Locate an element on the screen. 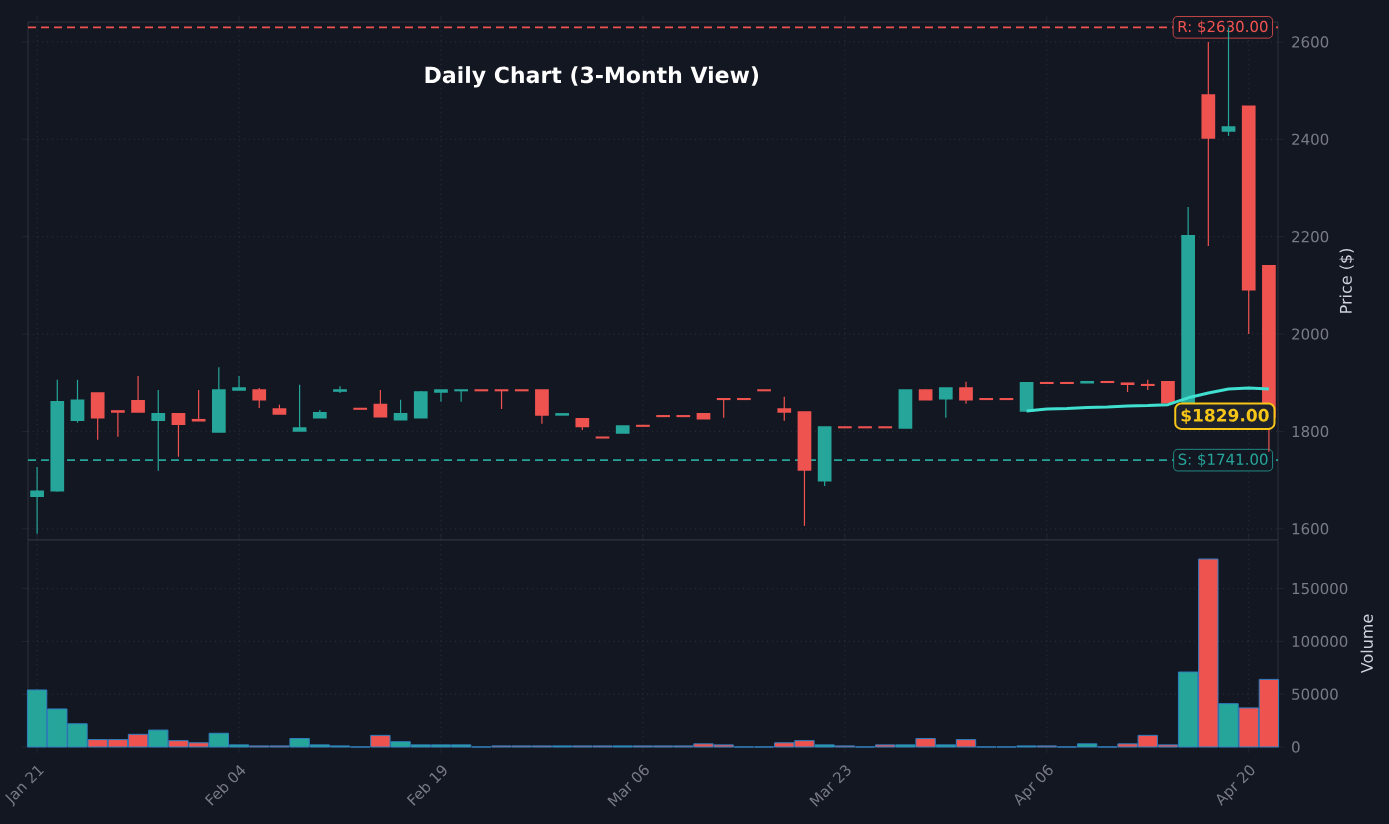 Image resolution: width=1389 pixels, height=824 pixels. x-tick-label: Apr 06 is located at coordinates (1033, 785).